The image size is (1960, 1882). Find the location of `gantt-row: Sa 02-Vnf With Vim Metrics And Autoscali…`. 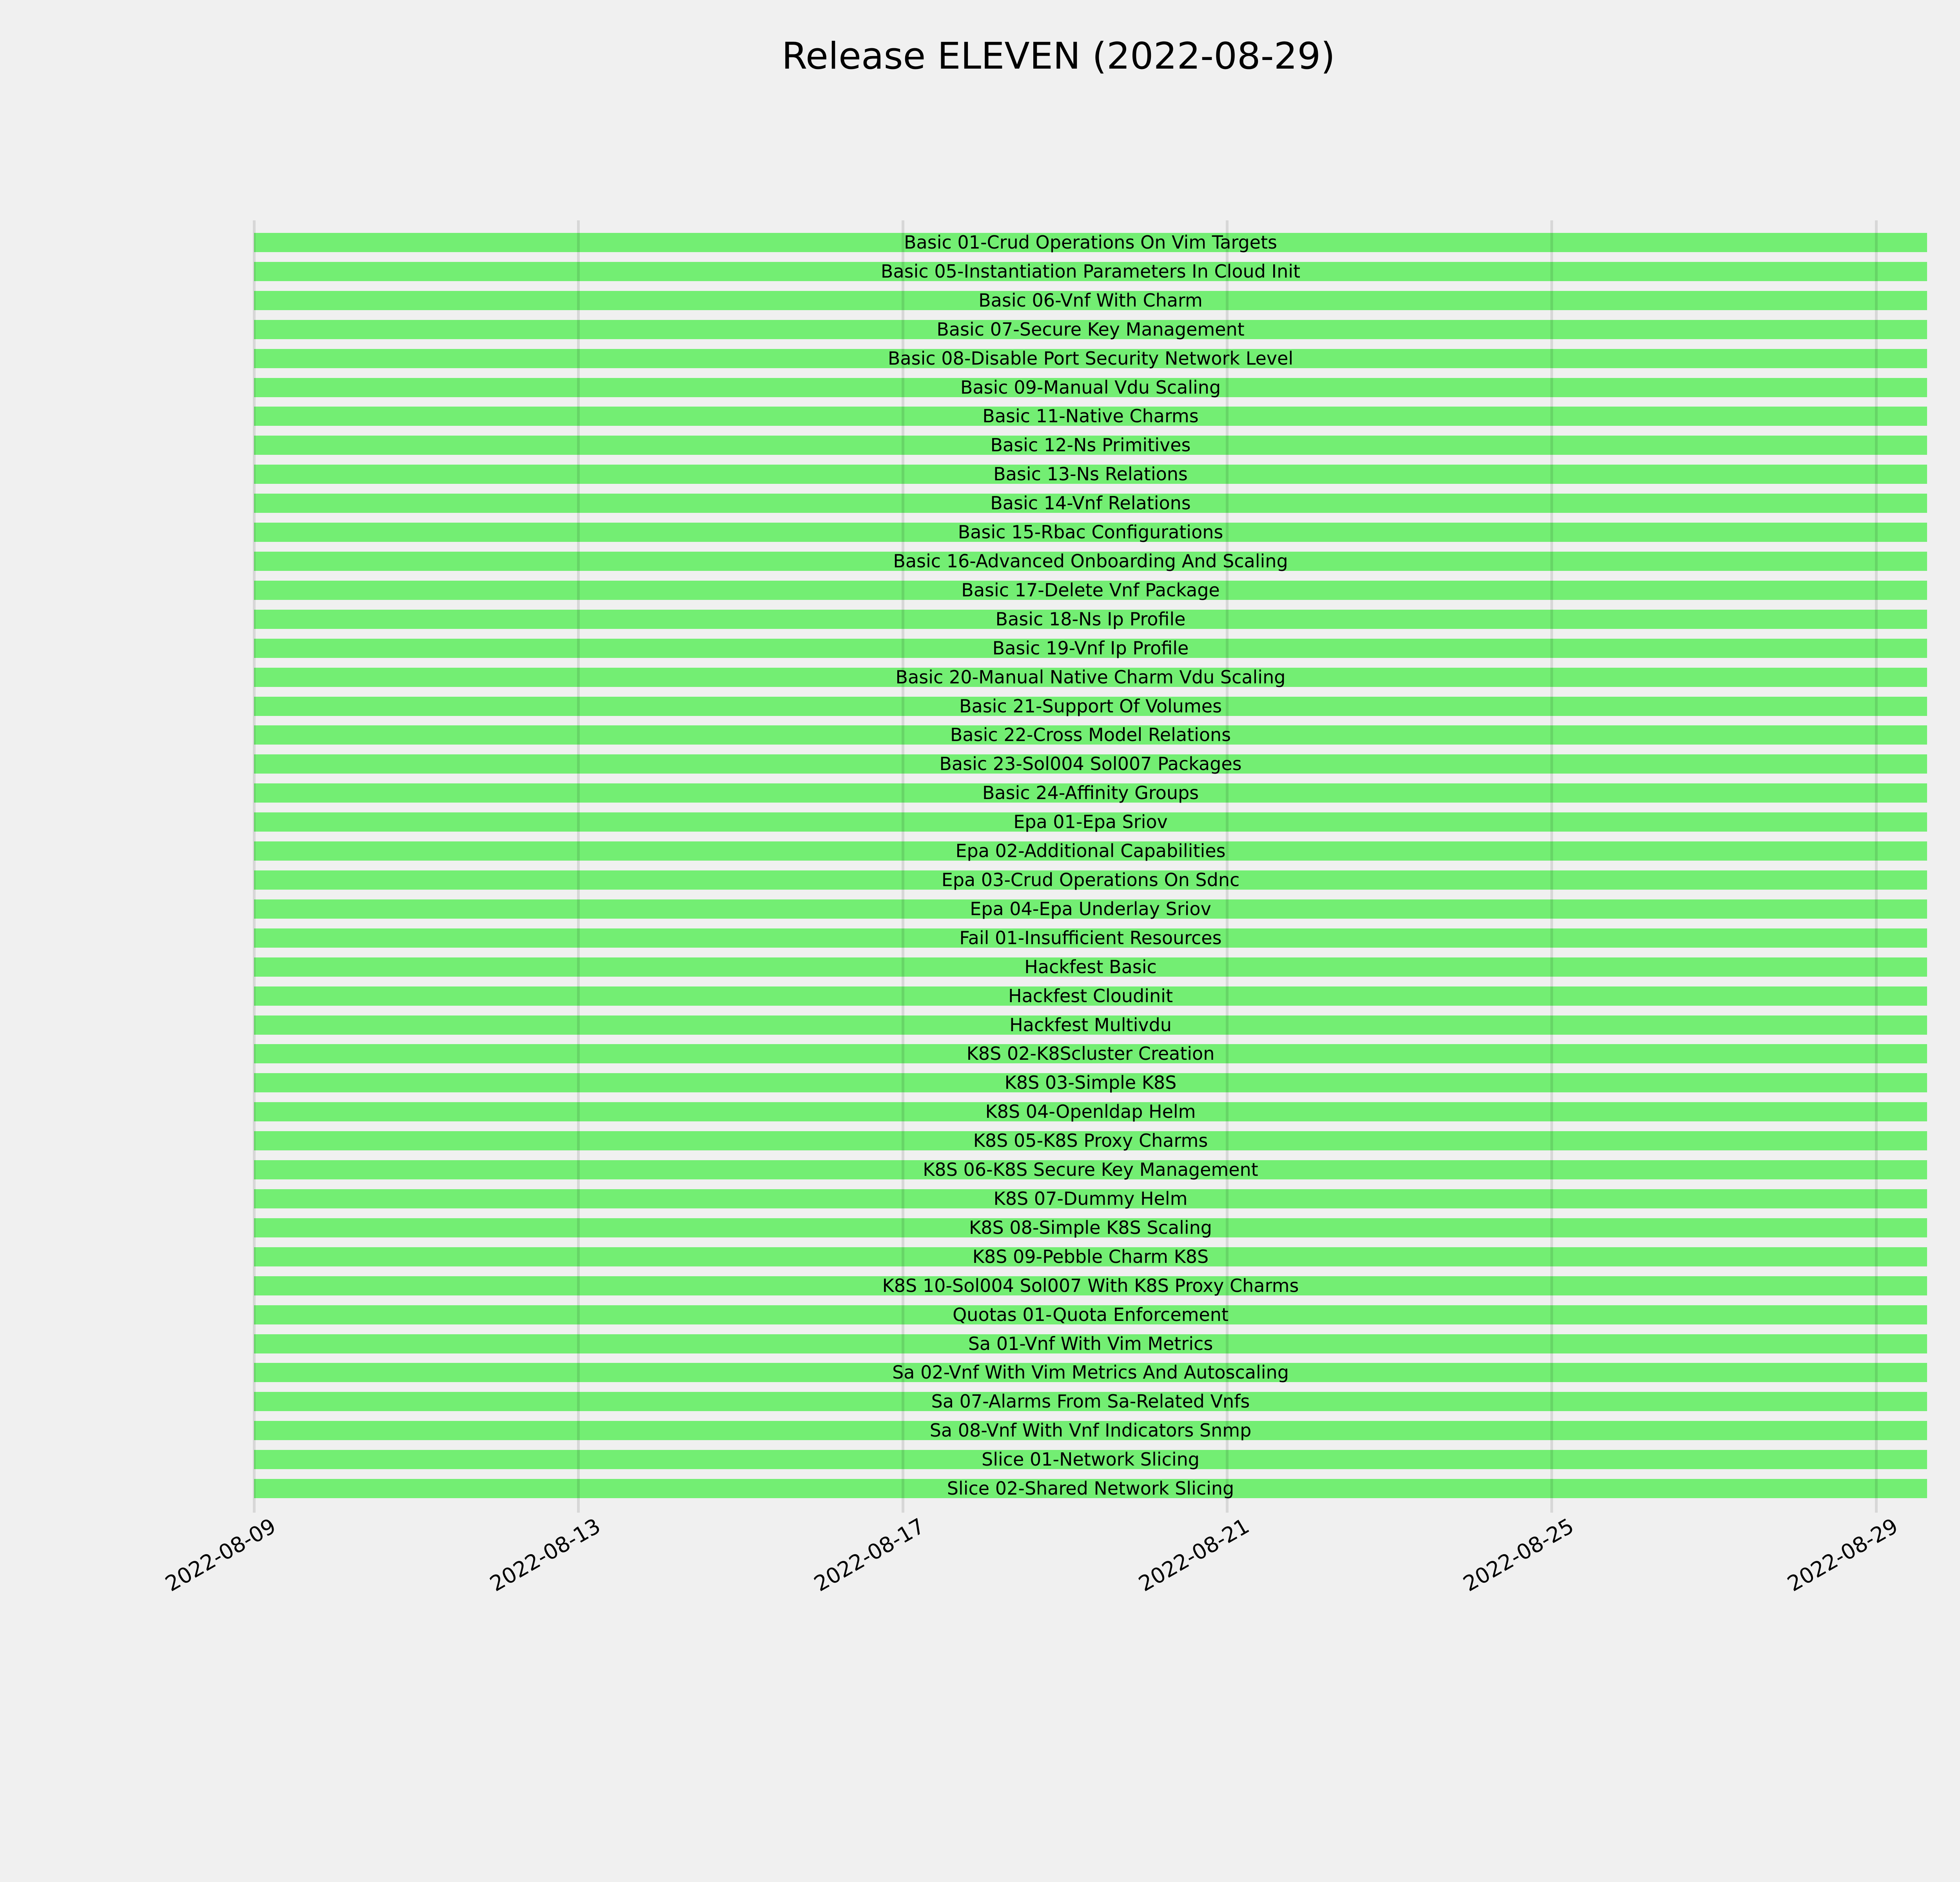

gantt-row: Sa 02-Vnf With Vim Metrics And Autoscali… is located at coordinates (1090, 1372).